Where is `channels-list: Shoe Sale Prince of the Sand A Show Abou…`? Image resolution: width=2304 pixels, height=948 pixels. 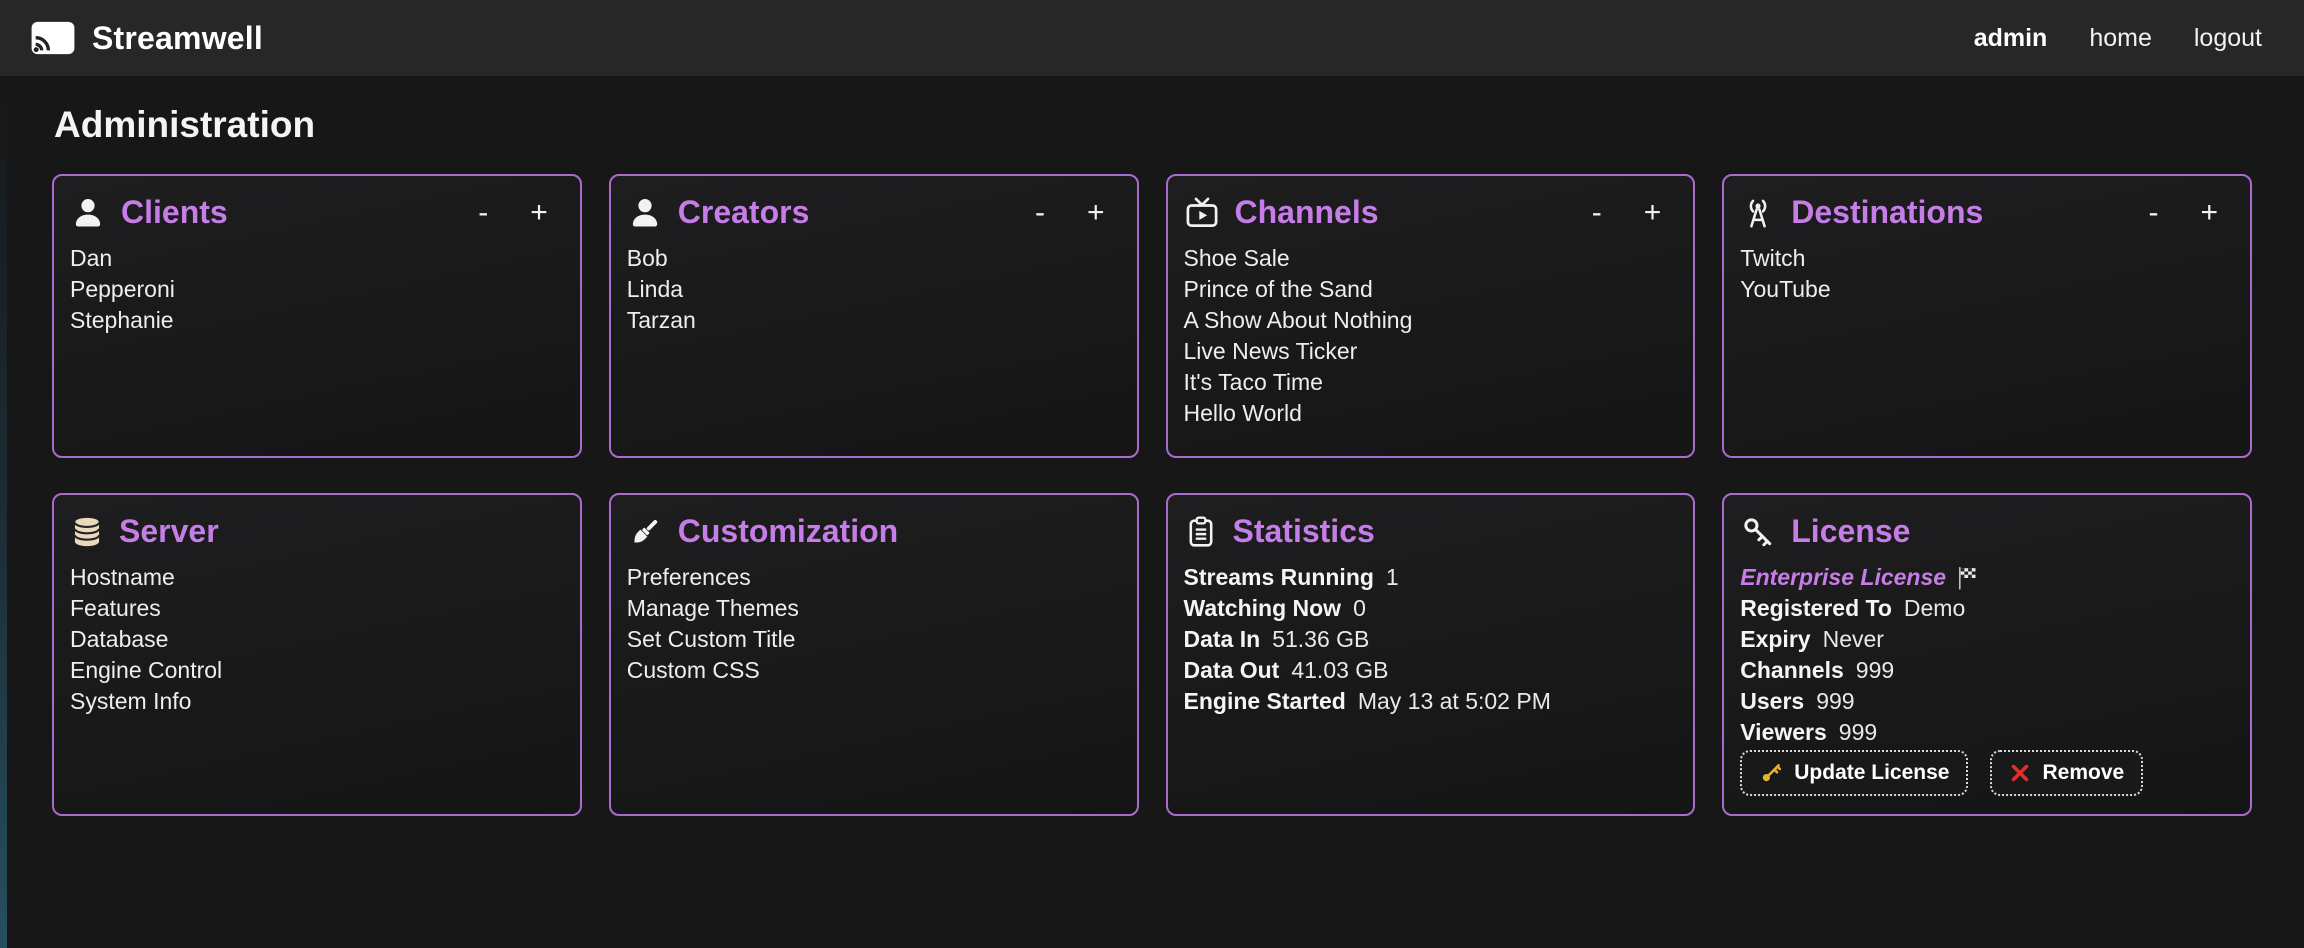
channels-list: Shoe Sale Prince of the Sand A Show Abou… is located at coordinates (1430, 336).